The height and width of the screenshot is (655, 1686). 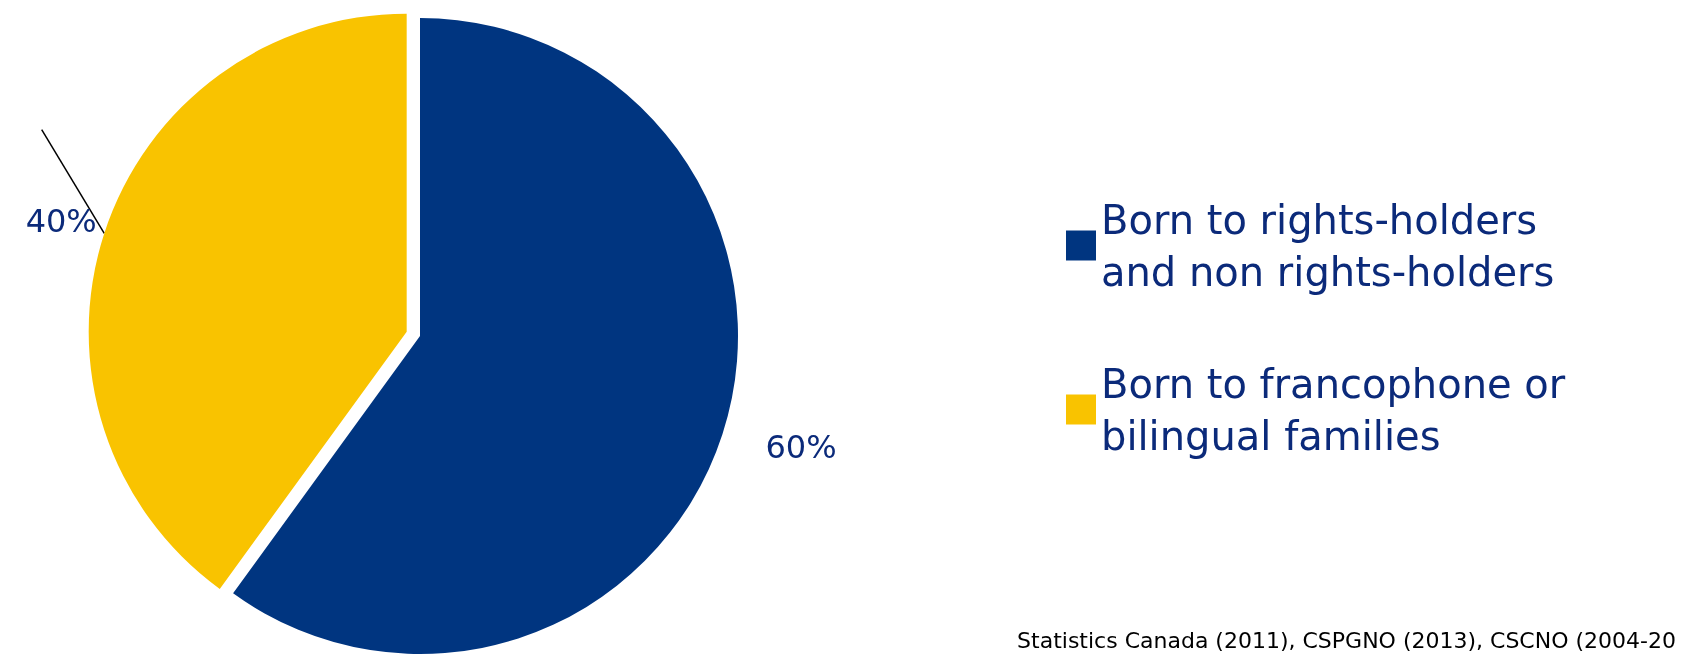 What do you see at coordinates (1347, 640) in the screenshot?
I see `text: Statistics Canada (2011), CSPGNO (2013), CSCNO (2004-20` at bounding box center [1347, 640].